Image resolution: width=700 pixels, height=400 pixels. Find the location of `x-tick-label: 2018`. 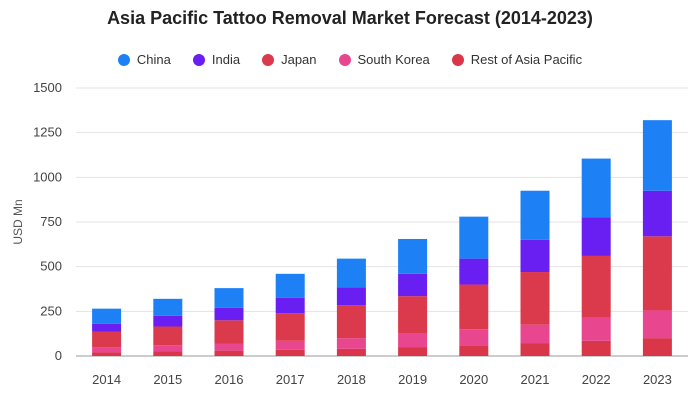

x-tick-label: 2018 is located at coordinates (351, 379).